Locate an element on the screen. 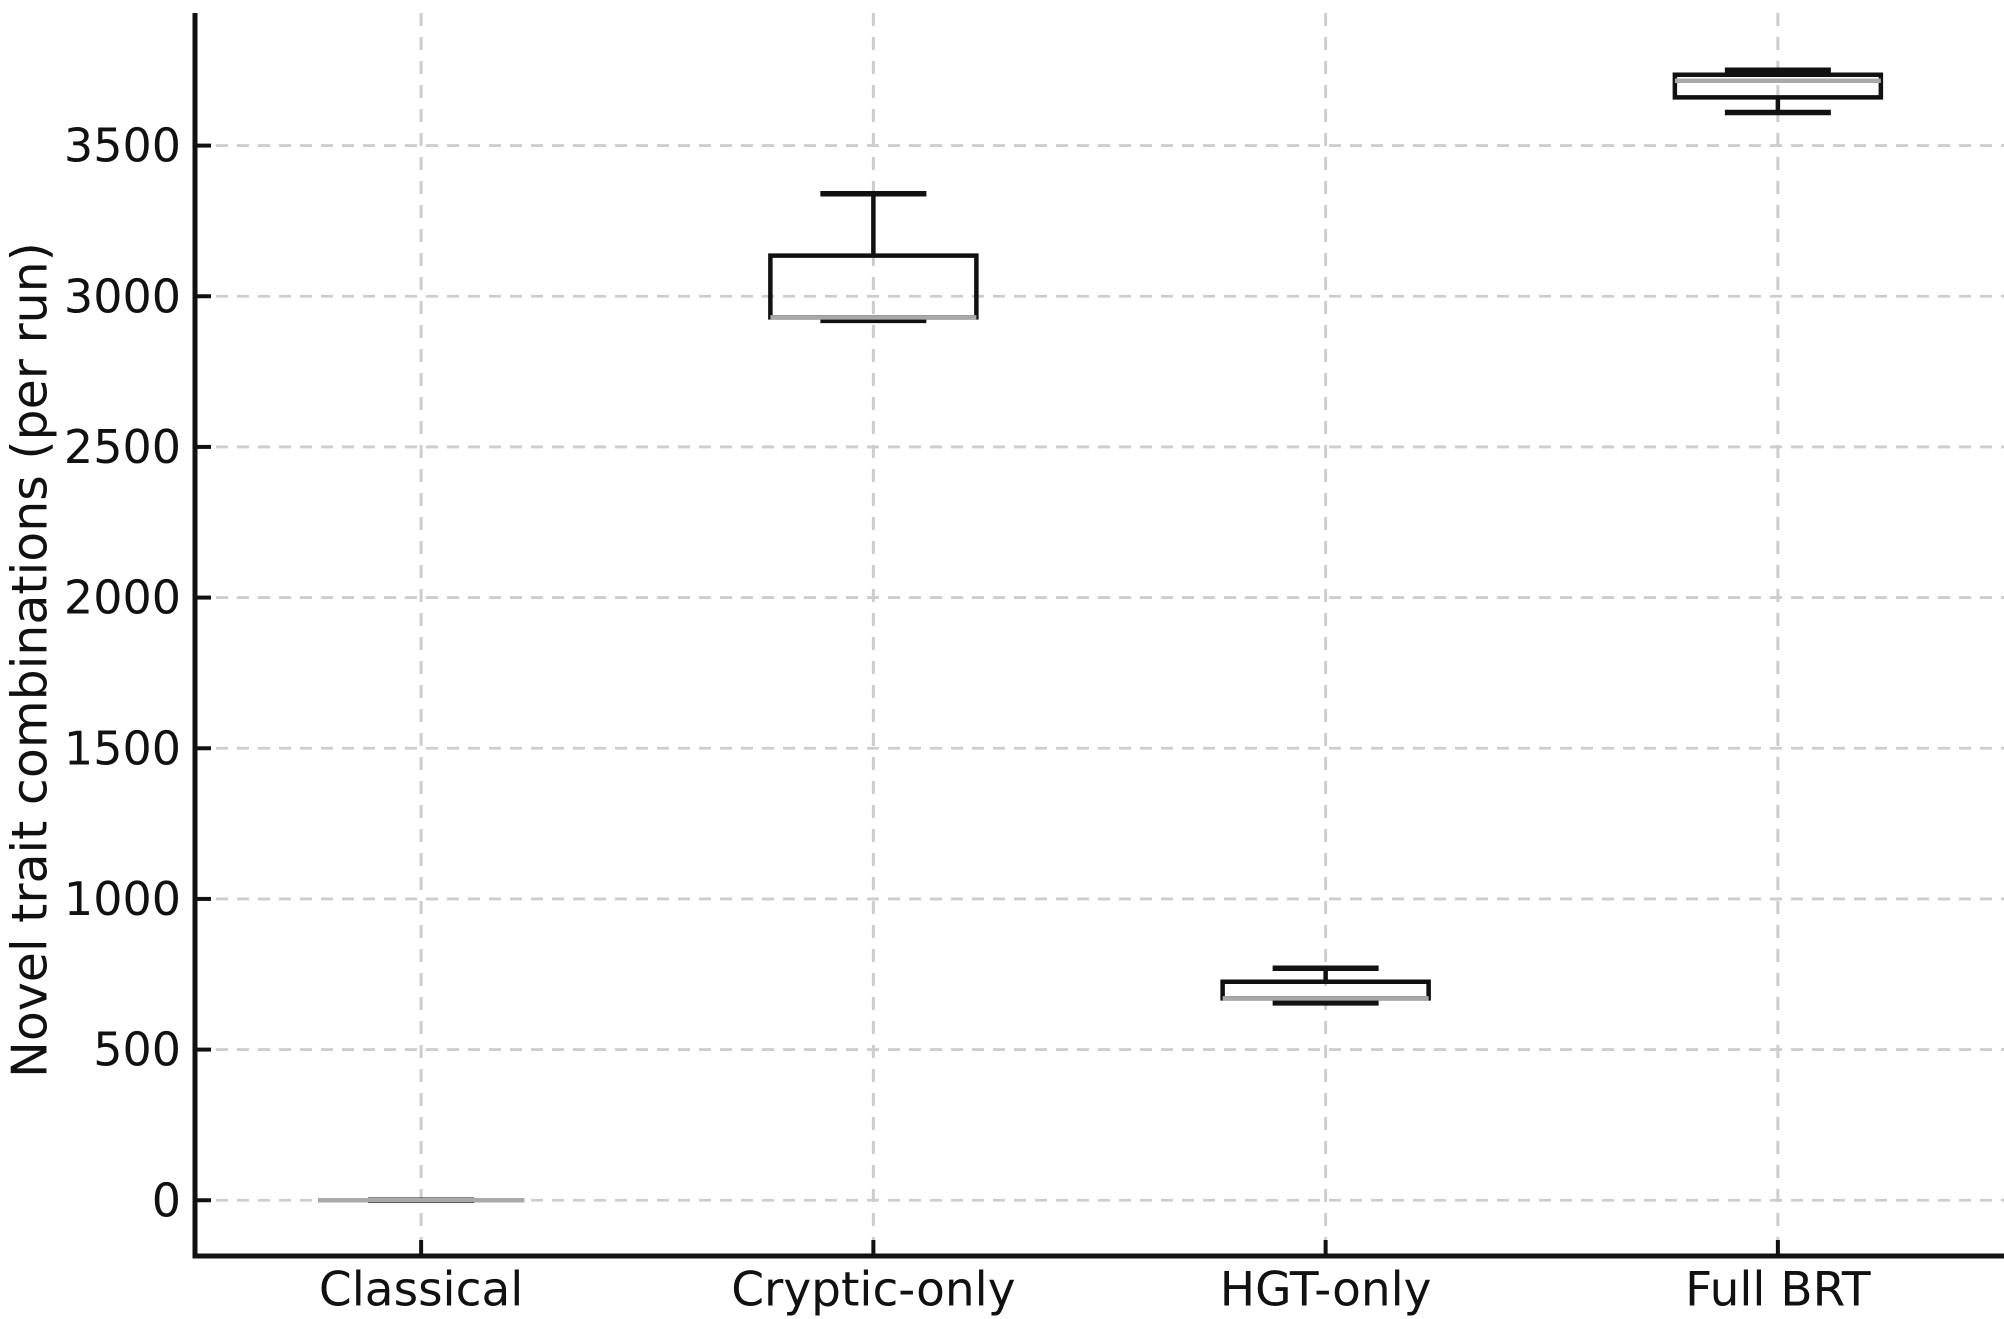 Image resolution: width=2004 pixels, height=1319 pixels. x-tick-label-cryptic-only: Cryptic-only is located at coordinates (873, 1290).